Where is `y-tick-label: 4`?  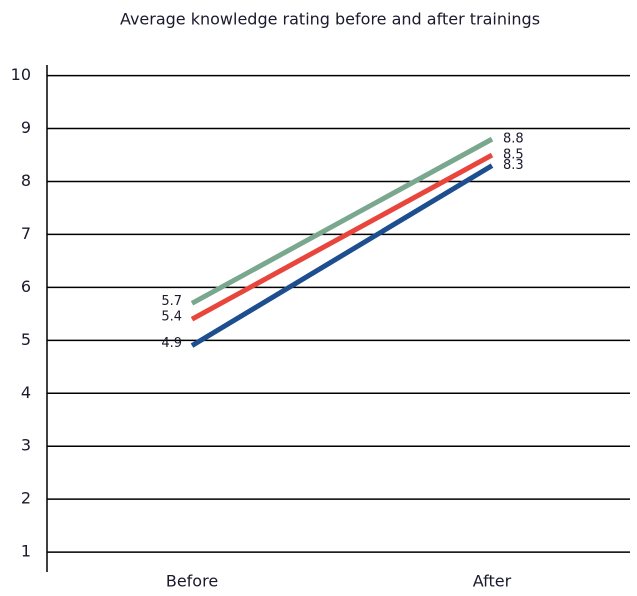 y-tick-label: 4 is located at coordinates (26, 392).